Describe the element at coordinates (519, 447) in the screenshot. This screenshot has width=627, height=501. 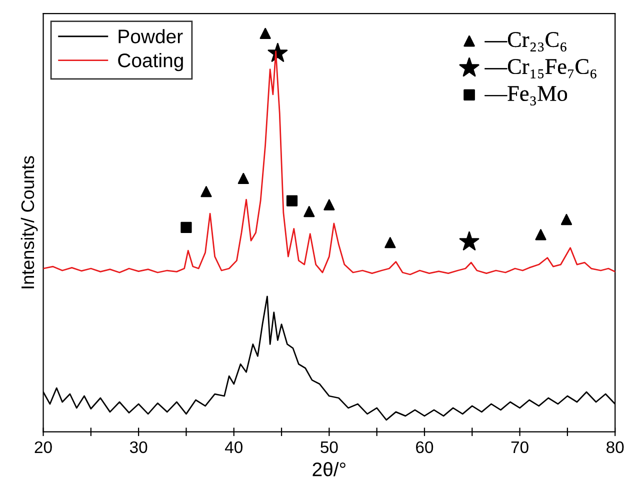
I see `x-tick-label: 70` at that location.